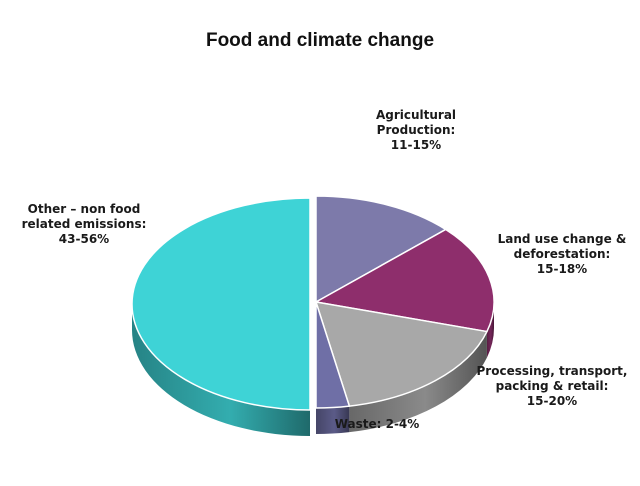  I want to click on slice-waste-side, so click(333, 420).